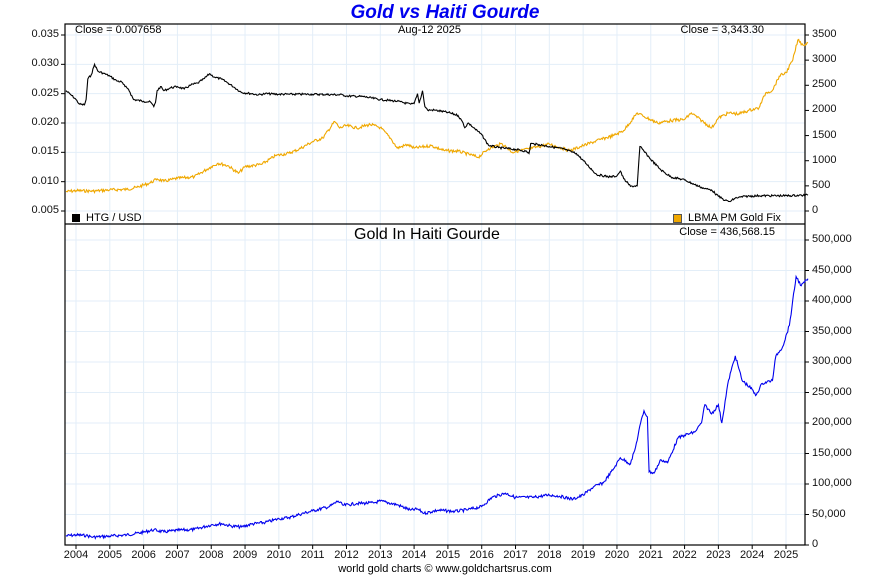  Describe the element at coordinates (824, 84) in the screenshot. I see `right-axis-tick-label-top: 2500` at that location.